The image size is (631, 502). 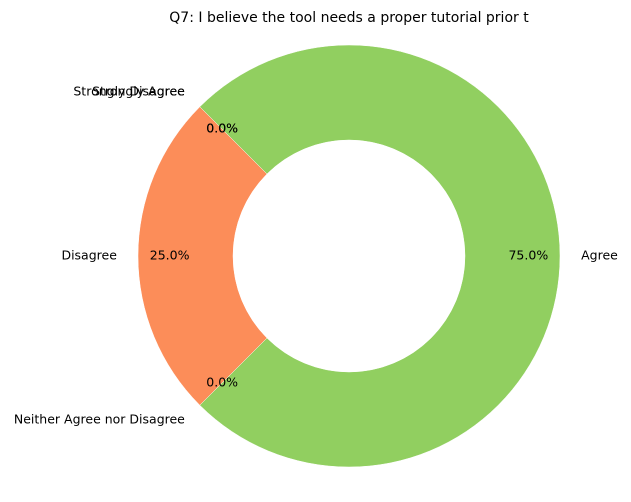 I want to click on slice-label-disagree: Disagree, so click(x=89, y=255).